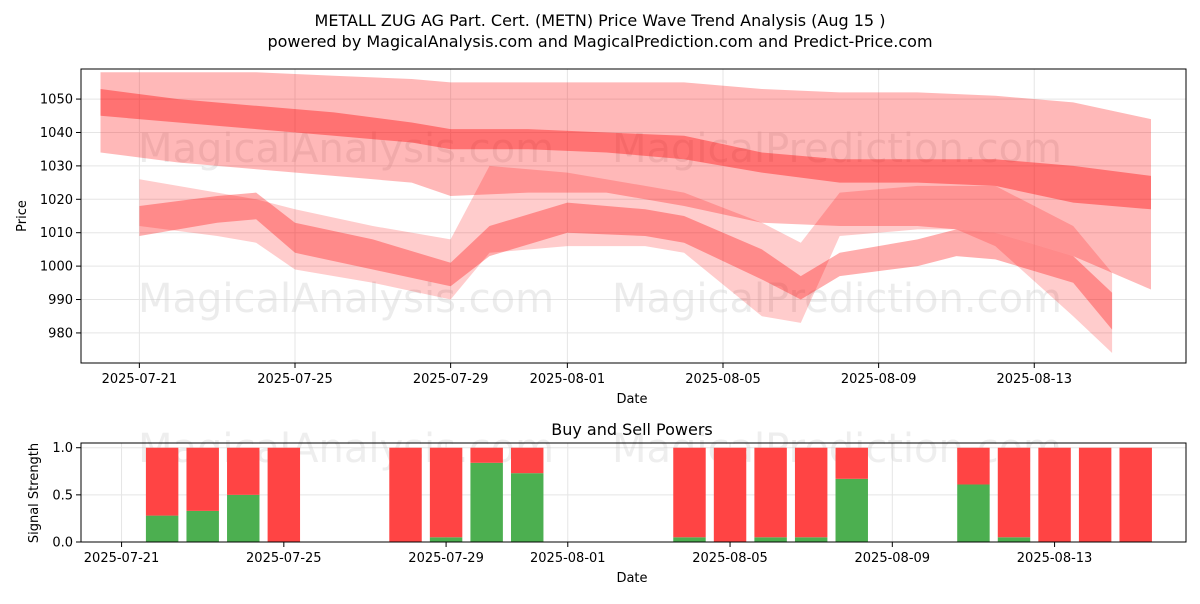 This screenshot has width=1200, height=604. What do you see at coordinates (62, 495) in the screenshot?
I see `signal-y-tick-label: 0.5` at bounding box center [62, 495].